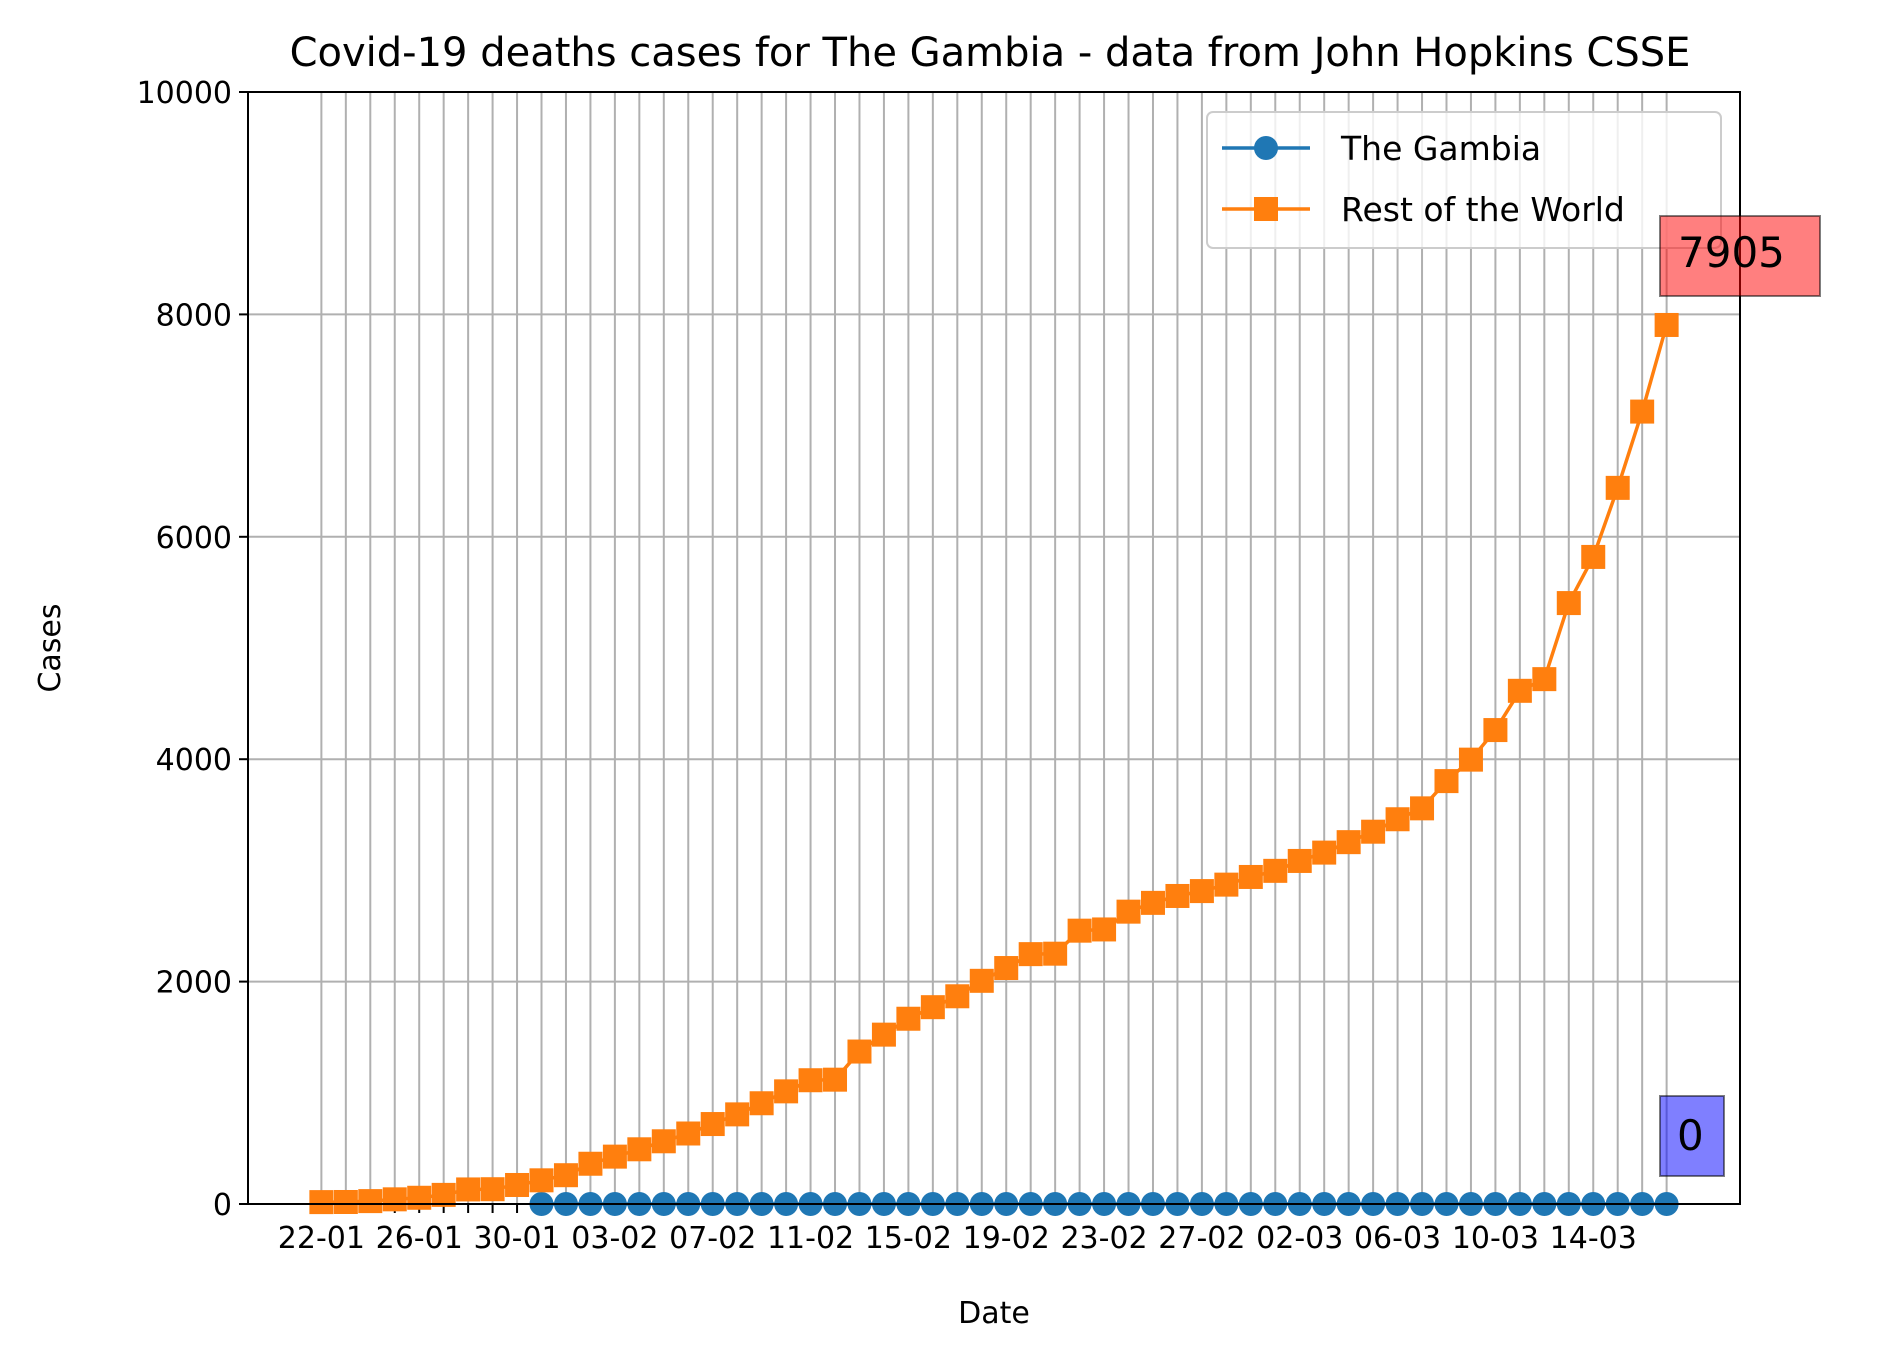 The width and height of the screenshot is (1898, 1357). Describe the element at coordinates (1299, 1238) in the screenshot. I see `x-tick-label: 02-03` at that location.